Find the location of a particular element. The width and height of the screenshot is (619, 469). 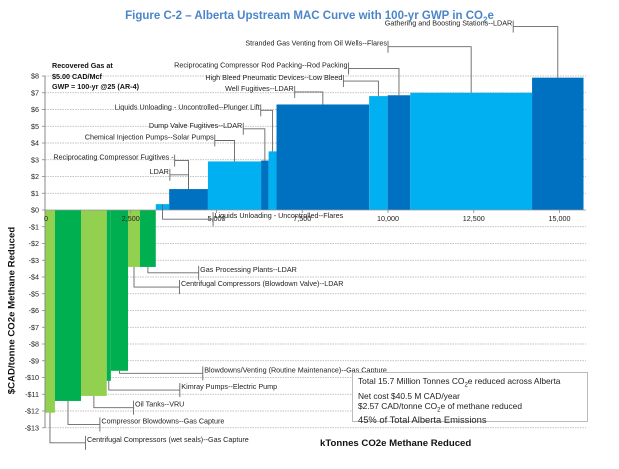

y-tick-label: -$1 is located at coordinates (34, 226).